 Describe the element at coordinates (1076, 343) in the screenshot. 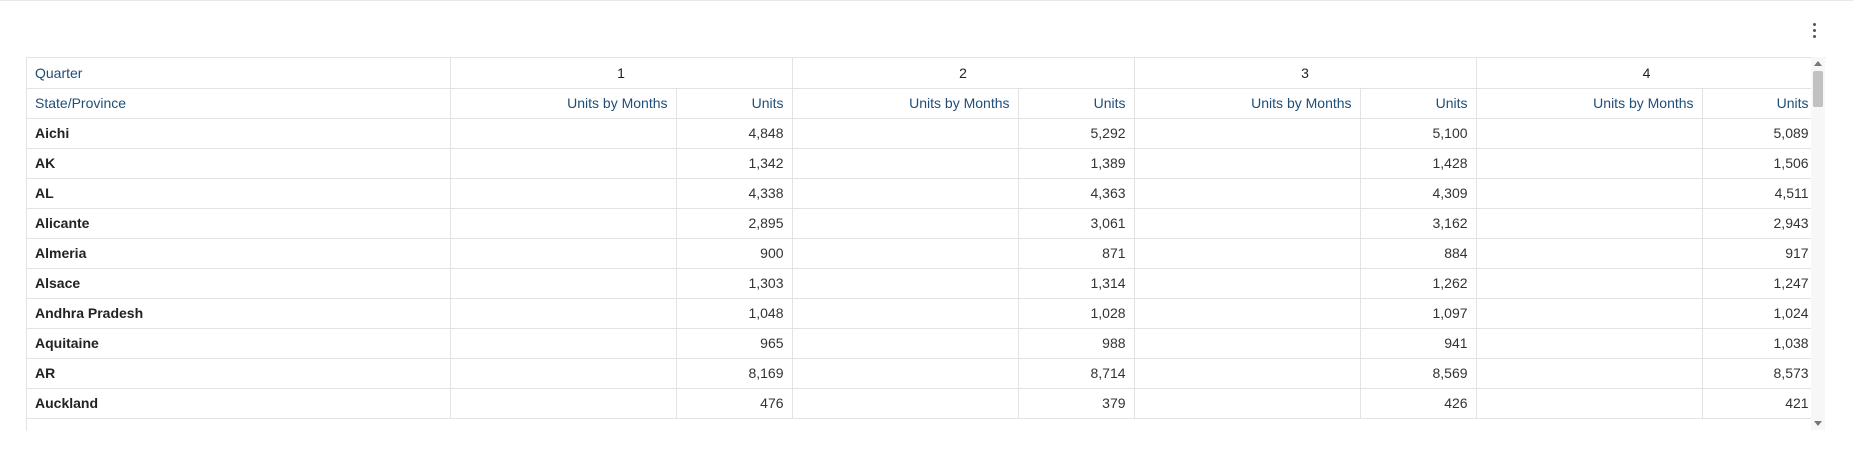

I see `units-cell: 988` at that location.